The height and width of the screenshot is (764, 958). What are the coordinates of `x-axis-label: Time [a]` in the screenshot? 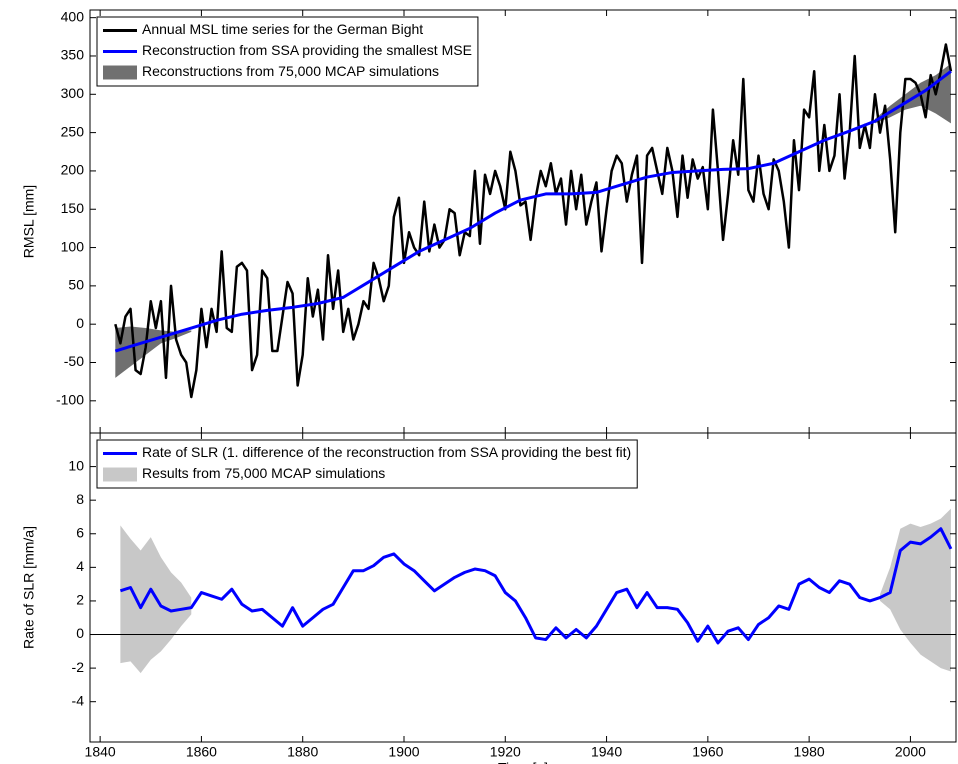 It's located at (523, 762).